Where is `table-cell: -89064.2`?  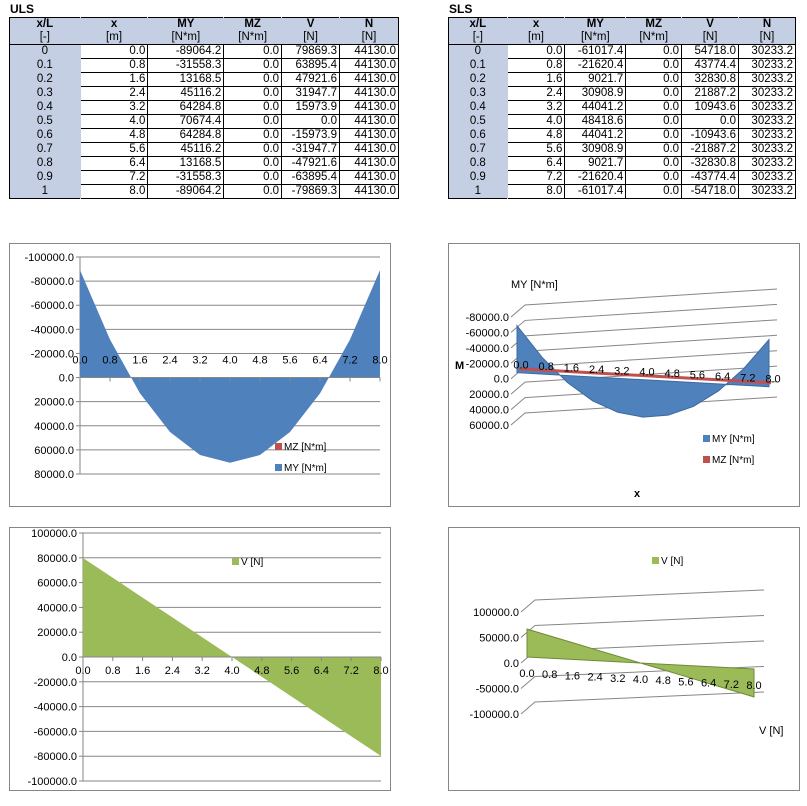
table-cell: -89064.2 is located at coordinates (186, 191).